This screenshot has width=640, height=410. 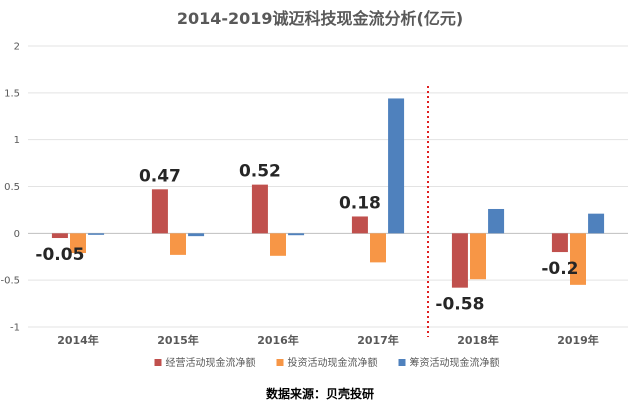 I want to click on x-tick-label: 2018年, so click(x=478, y=340).